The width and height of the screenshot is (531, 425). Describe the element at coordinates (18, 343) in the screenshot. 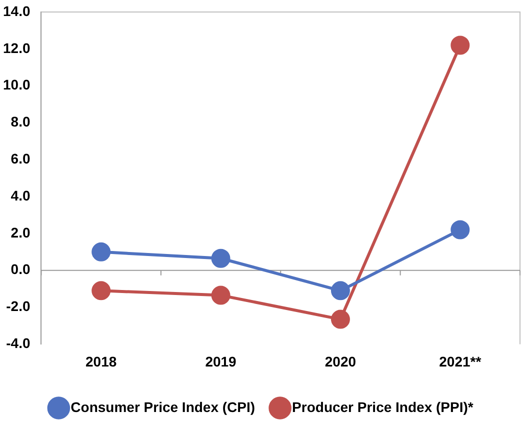

I see `y-tick-label: -4.0` at that location.